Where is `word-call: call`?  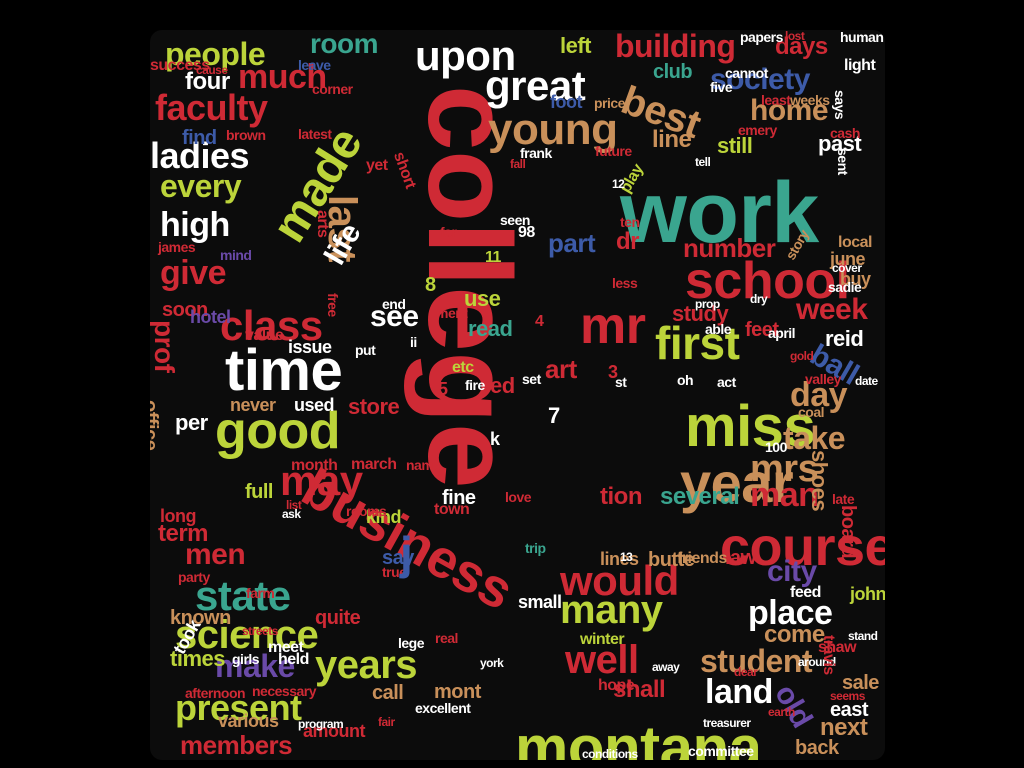 word-call: call is located at coordinates (388, 693).